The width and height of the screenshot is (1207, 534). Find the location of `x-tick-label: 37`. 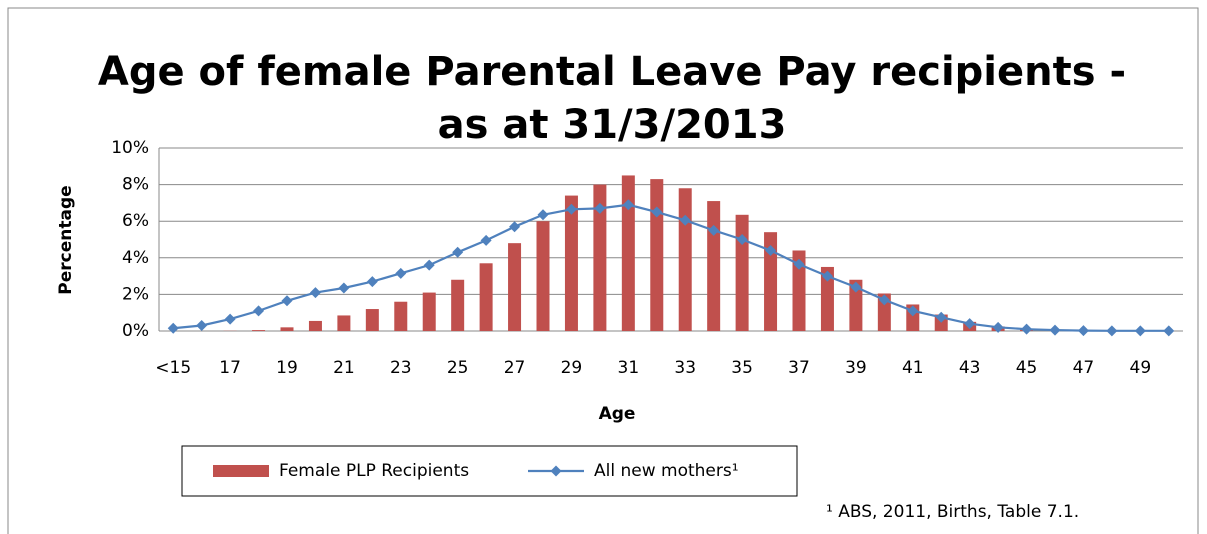

x-tick-label: 37 is located at coordinates (799, 368).